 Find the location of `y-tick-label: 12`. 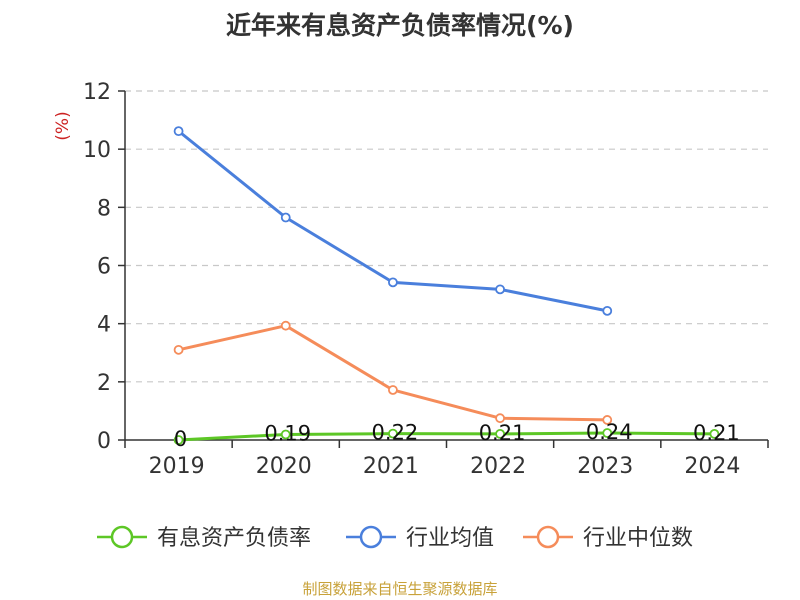

y-tick-label: 12 is located at coordinates (97, 92).